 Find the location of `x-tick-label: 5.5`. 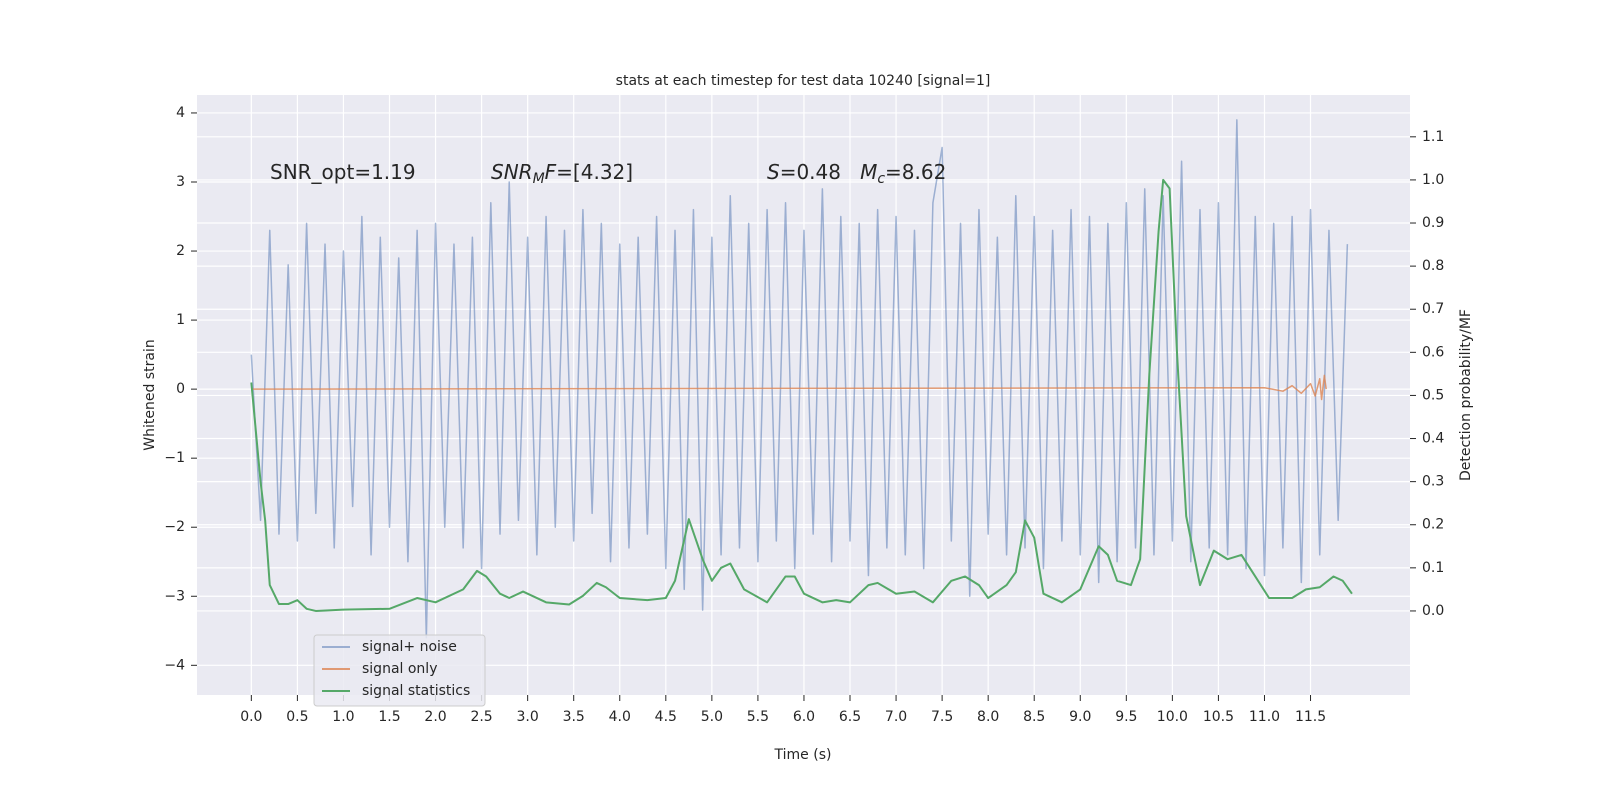

x-tick-label: 5.5 is located at coordinates (758, 717).